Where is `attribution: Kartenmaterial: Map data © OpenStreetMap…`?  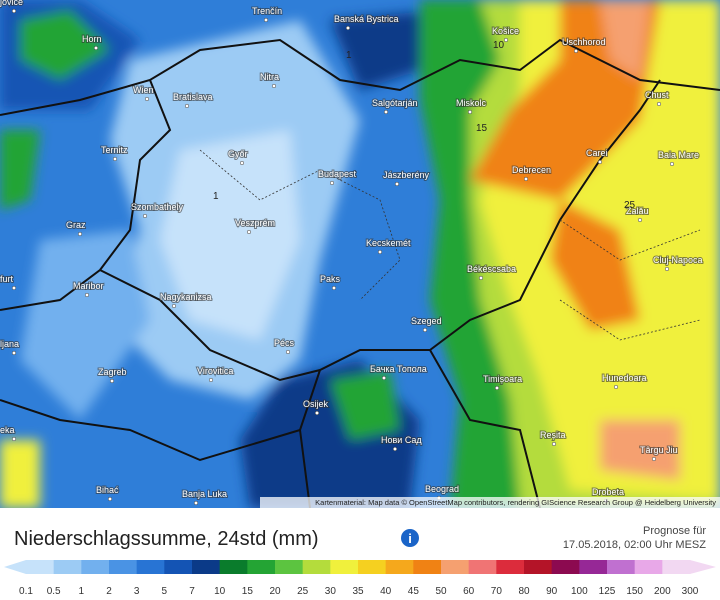 attribution: Kartenmaterial: Map data © OpenStreetMap… is located at coordinates (515, 502).